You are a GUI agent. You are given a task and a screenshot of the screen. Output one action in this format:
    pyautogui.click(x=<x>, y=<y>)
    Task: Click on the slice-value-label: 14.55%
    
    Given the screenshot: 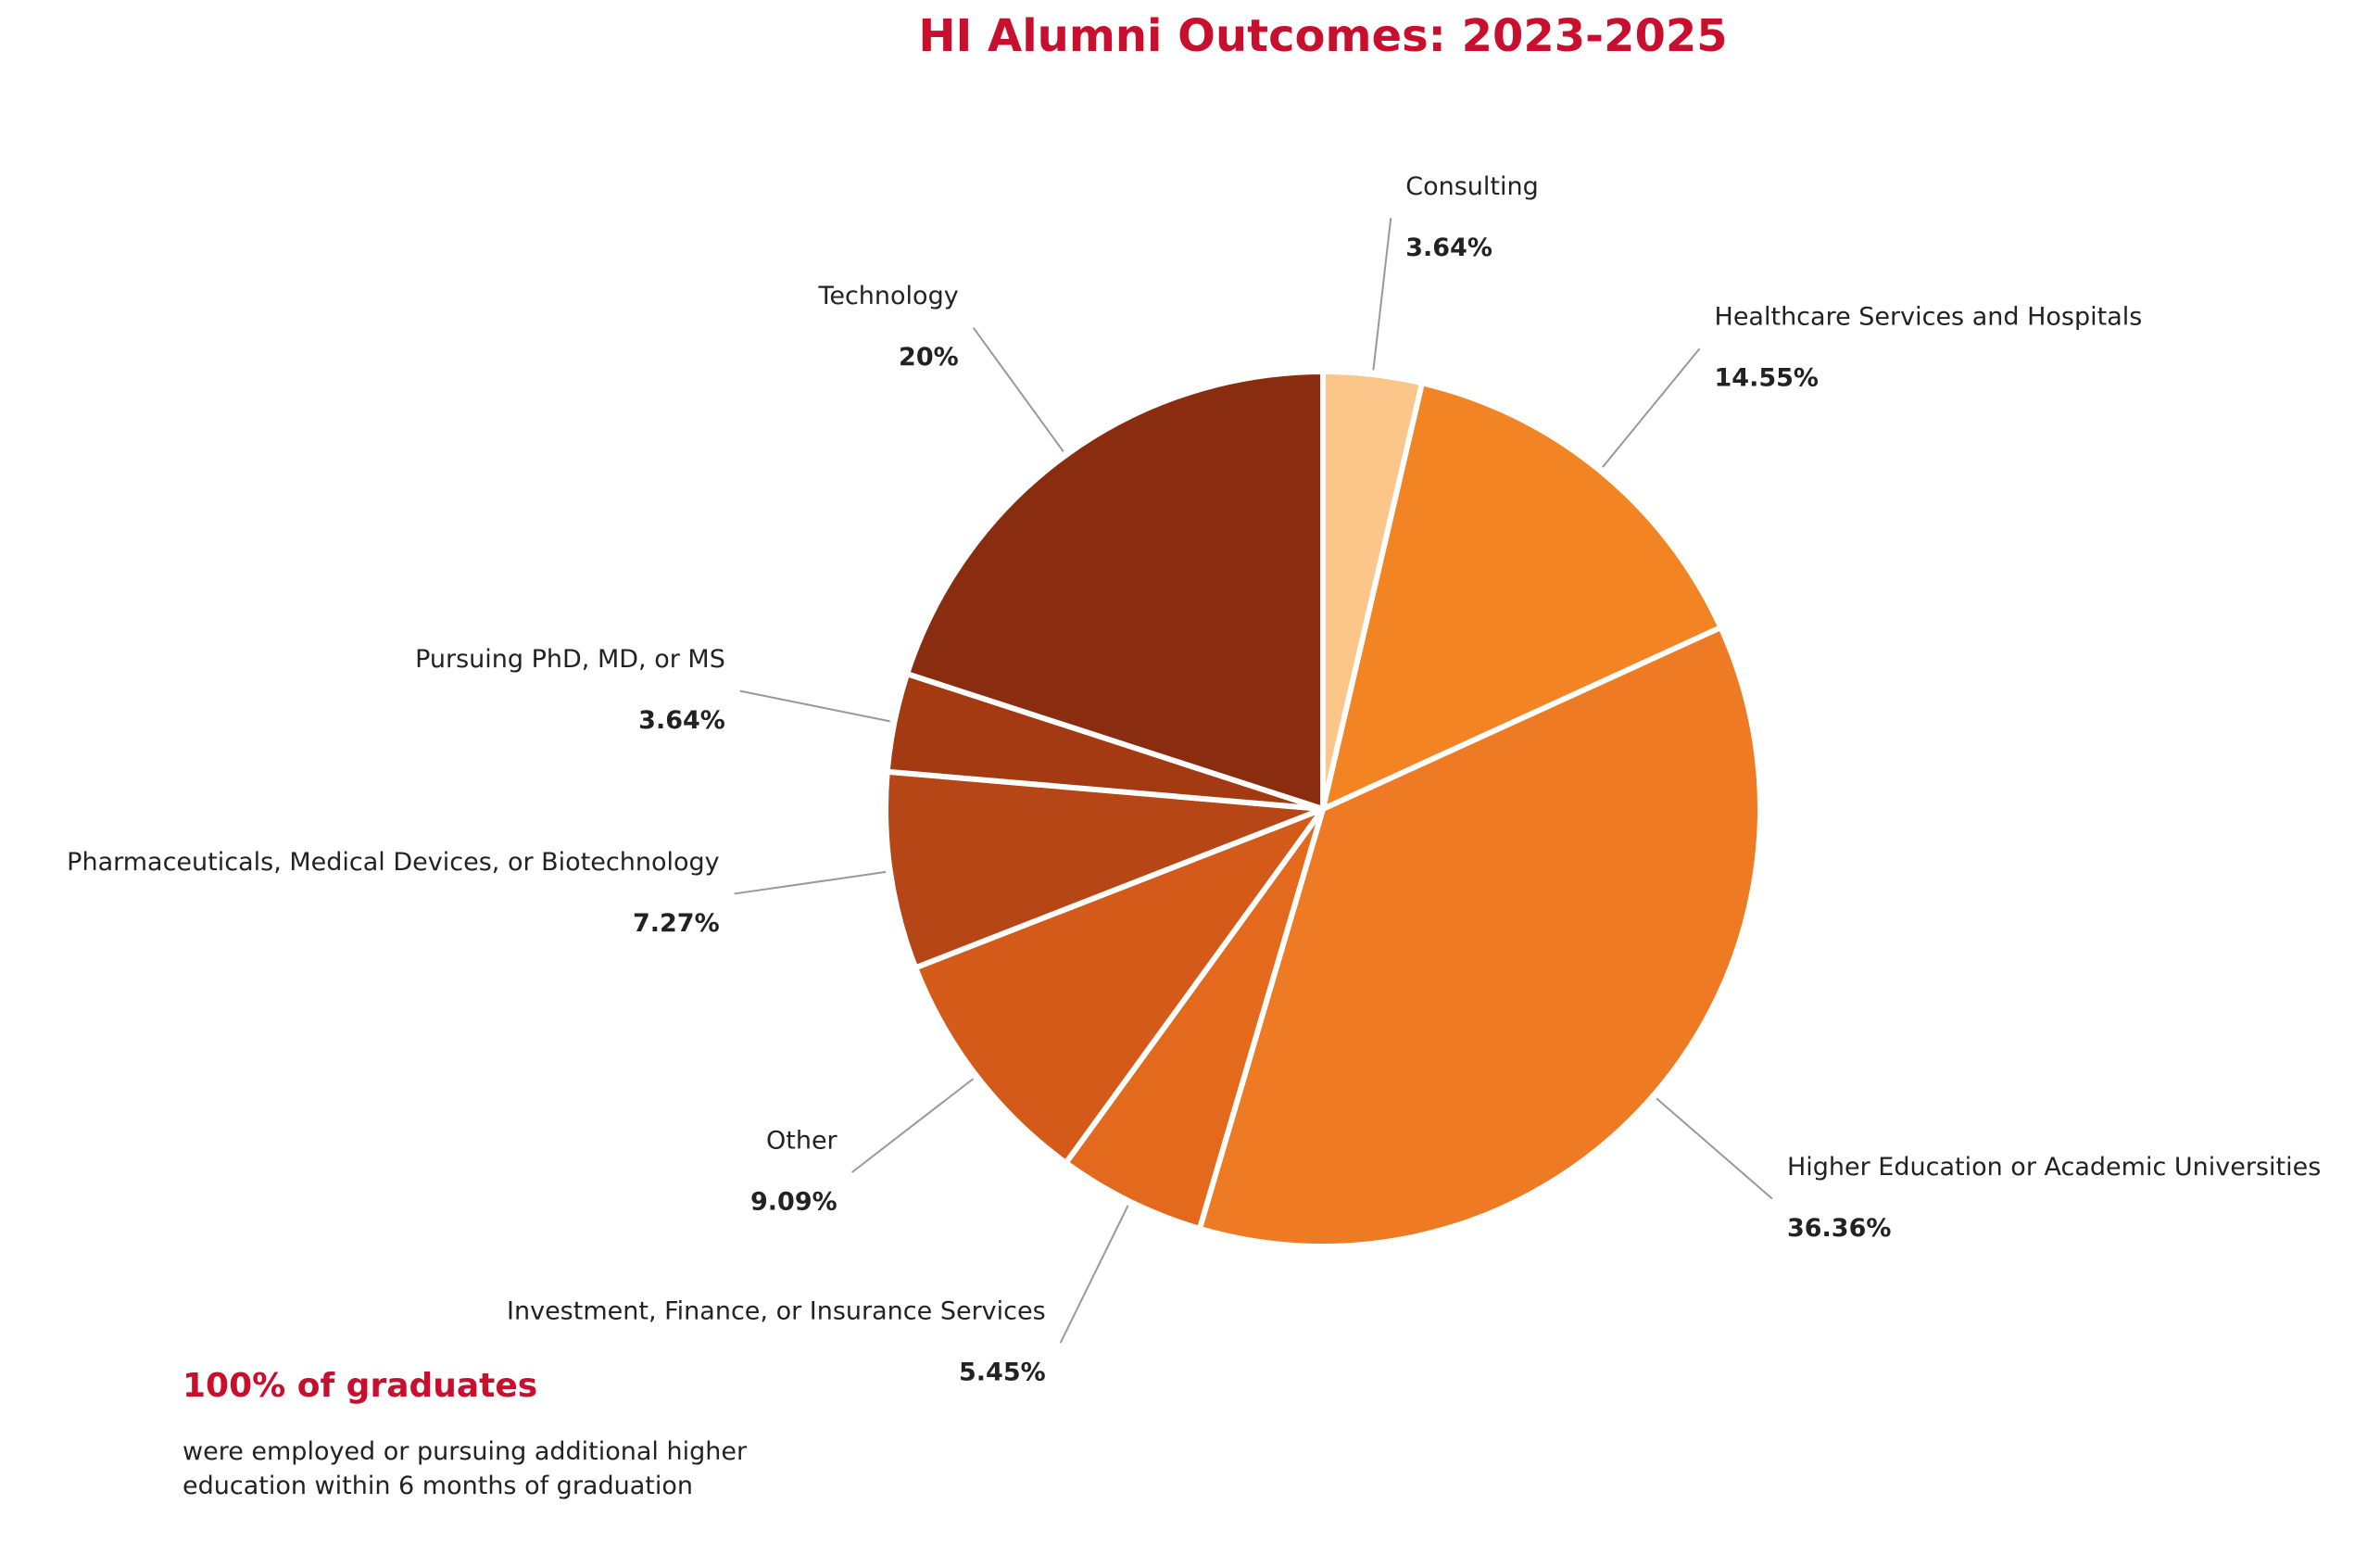 What is the action you would take?
    pyautogui.click(x=1767, y=378)
    